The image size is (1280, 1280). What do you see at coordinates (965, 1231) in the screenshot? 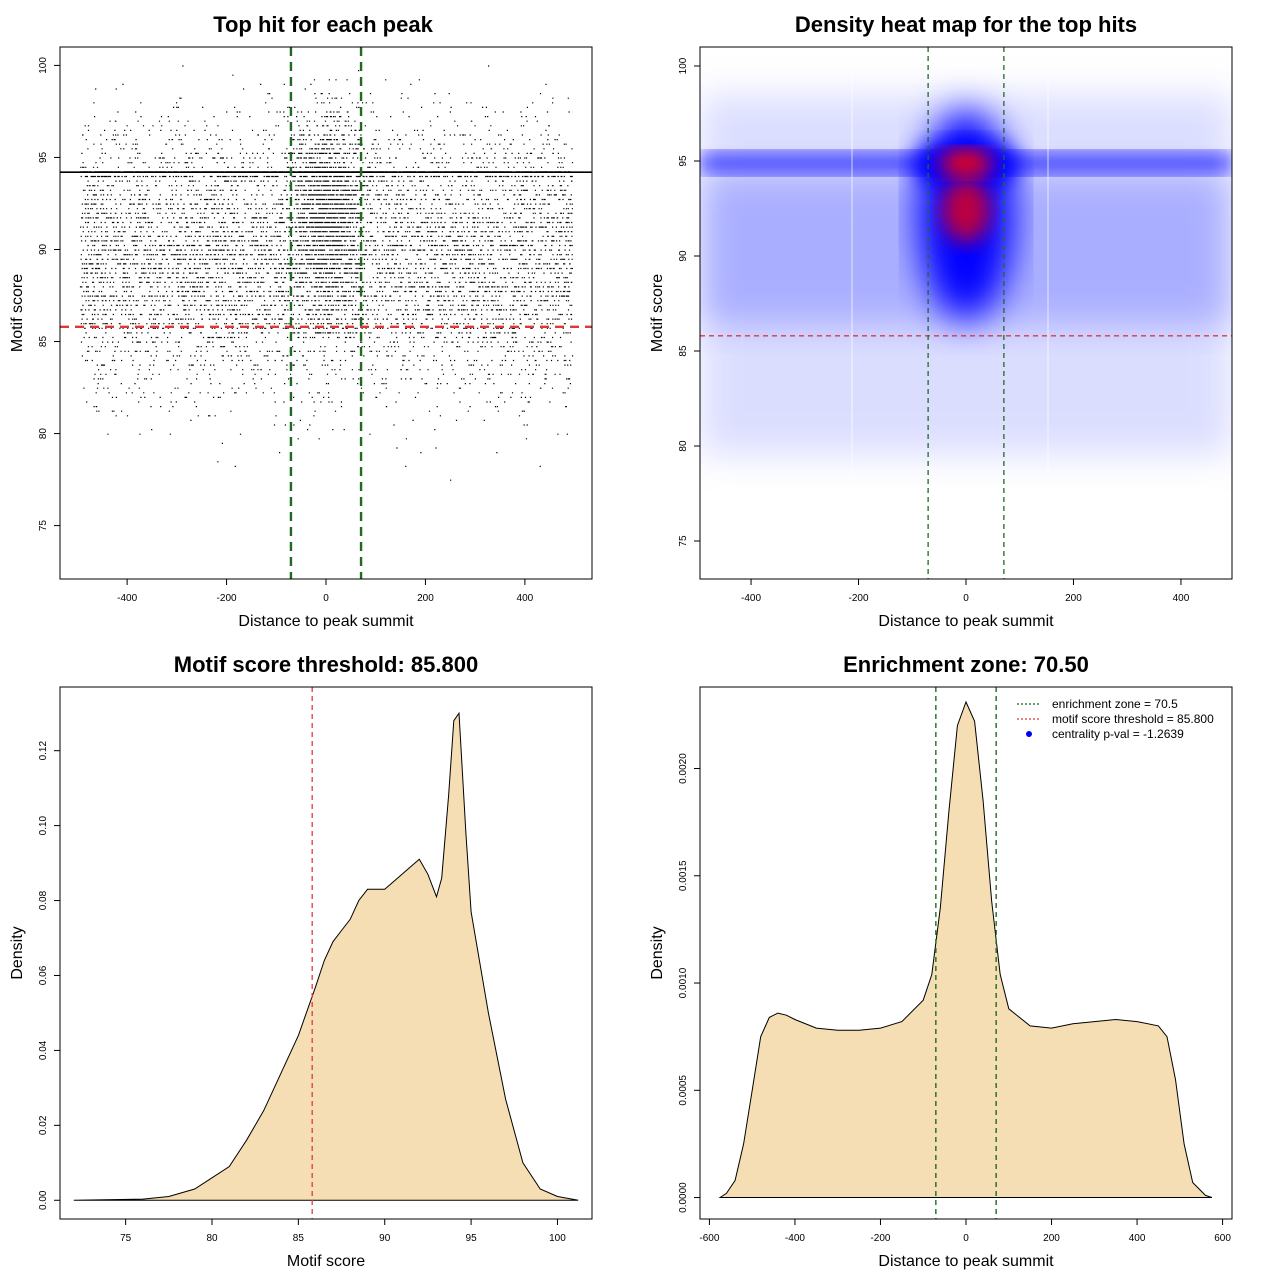
I see `distance-density-x-axis: -600 -400 -200 0 200 400 600` at bounding box center [965, 1231].